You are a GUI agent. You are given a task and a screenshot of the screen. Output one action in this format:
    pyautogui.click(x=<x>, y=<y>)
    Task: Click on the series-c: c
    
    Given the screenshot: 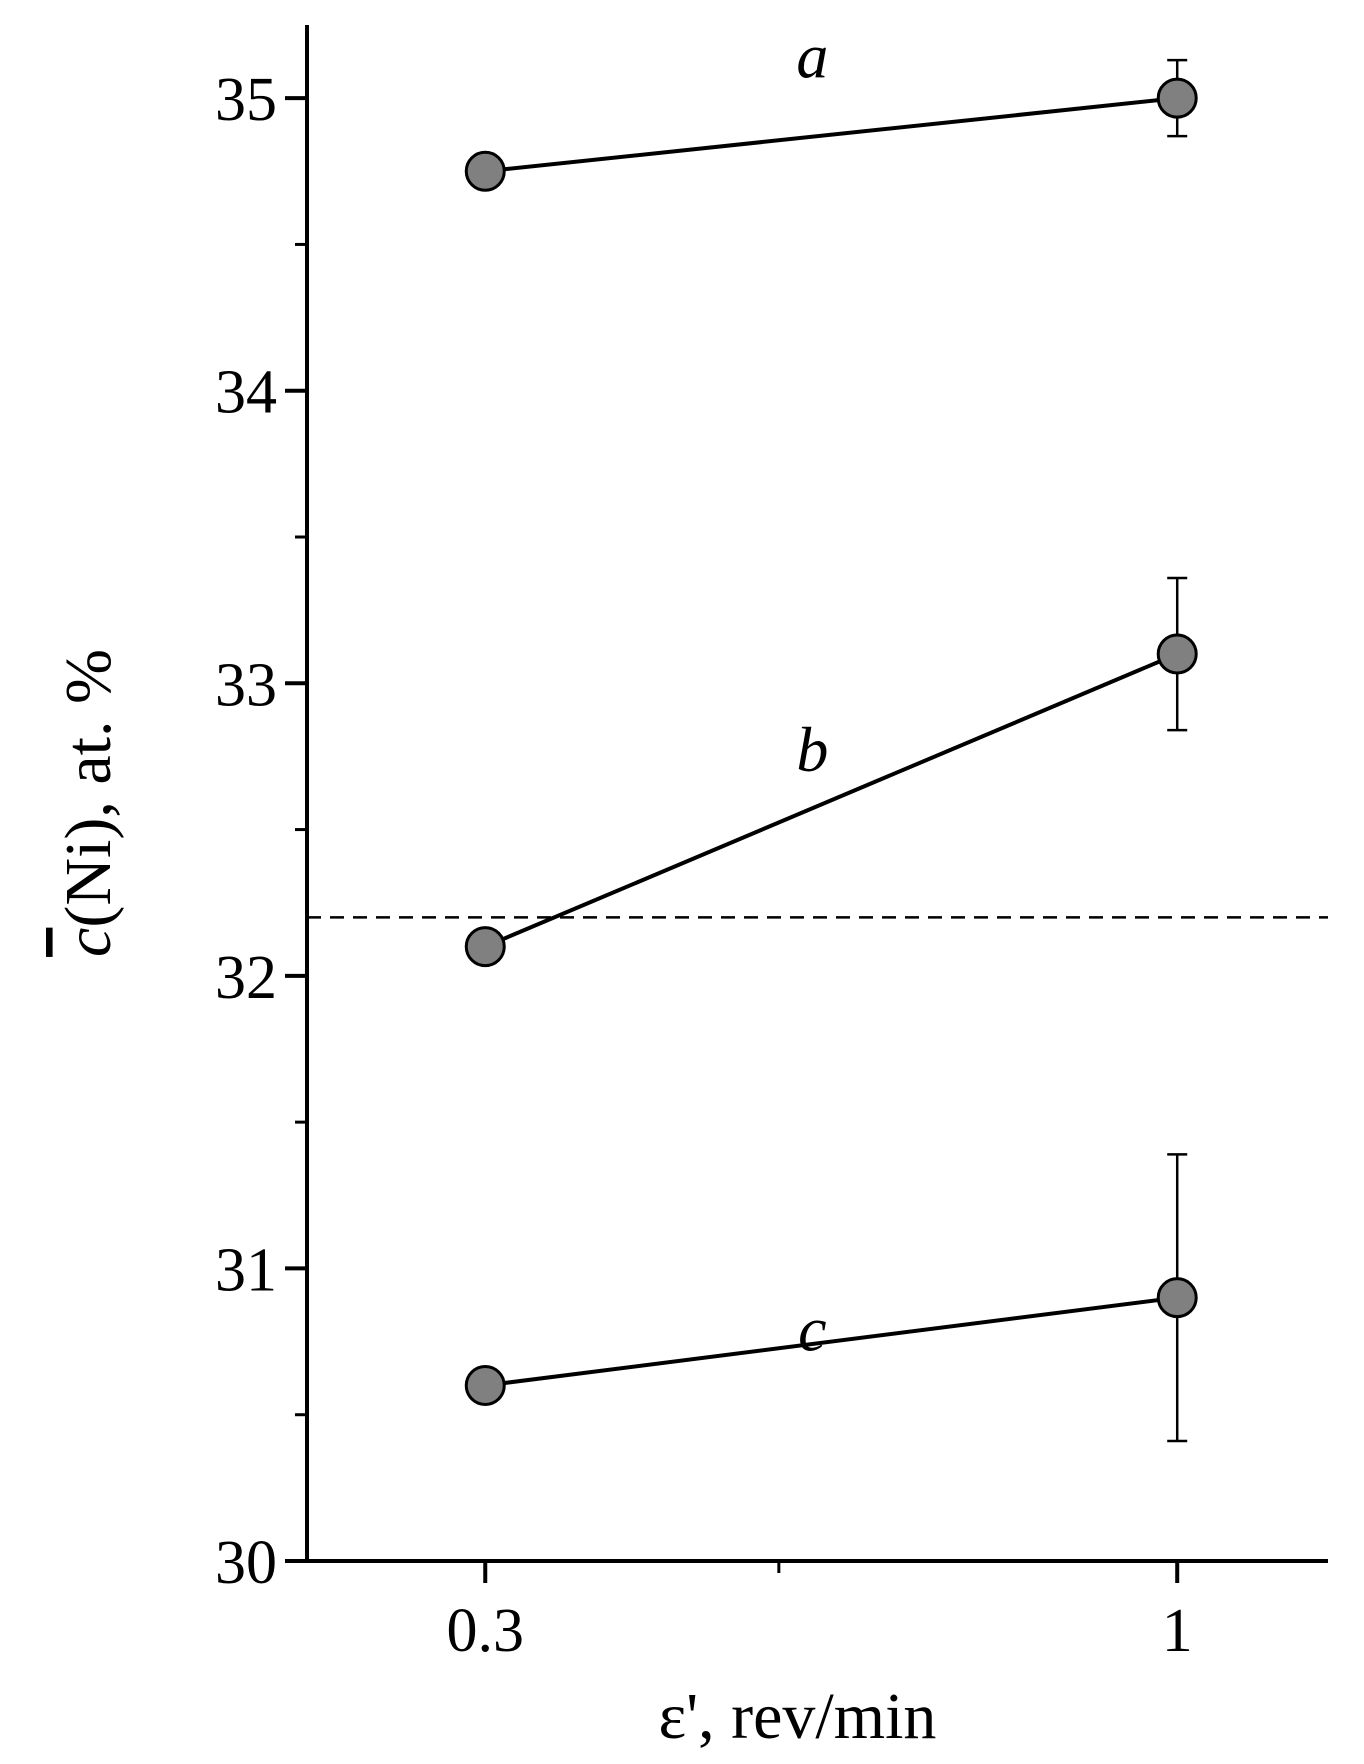 What is the action you would take?
    pyautogui.click(x=831, y=1298)
    